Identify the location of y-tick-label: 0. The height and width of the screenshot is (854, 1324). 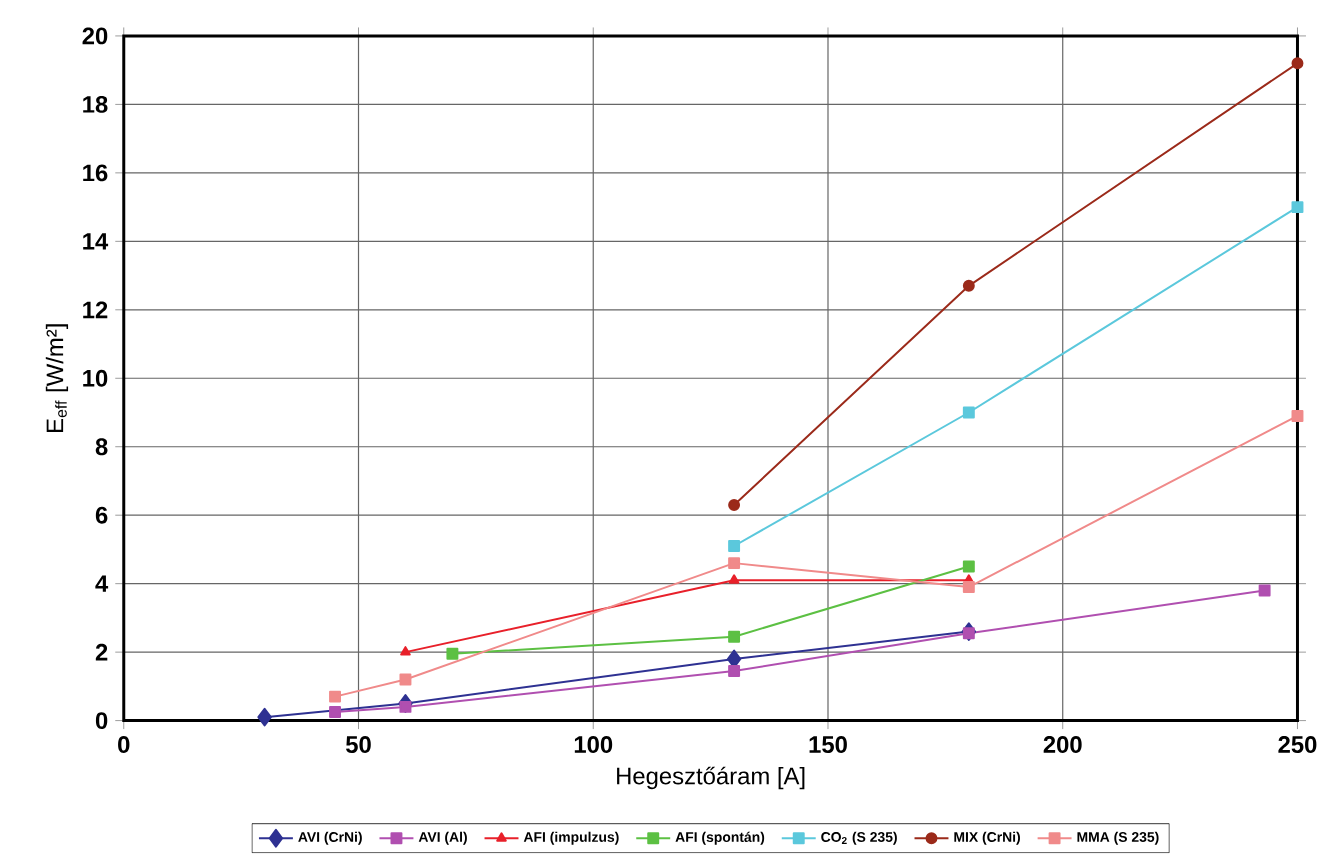
(101, 721).